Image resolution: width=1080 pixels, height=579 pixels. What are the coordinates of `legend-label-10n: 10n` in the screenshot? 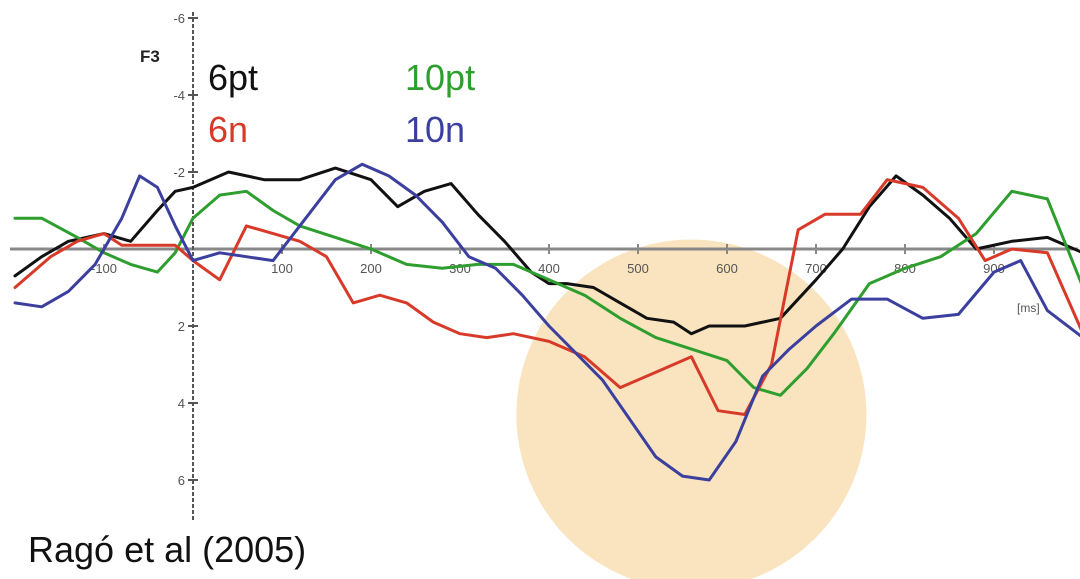 It's located at (435, 129).